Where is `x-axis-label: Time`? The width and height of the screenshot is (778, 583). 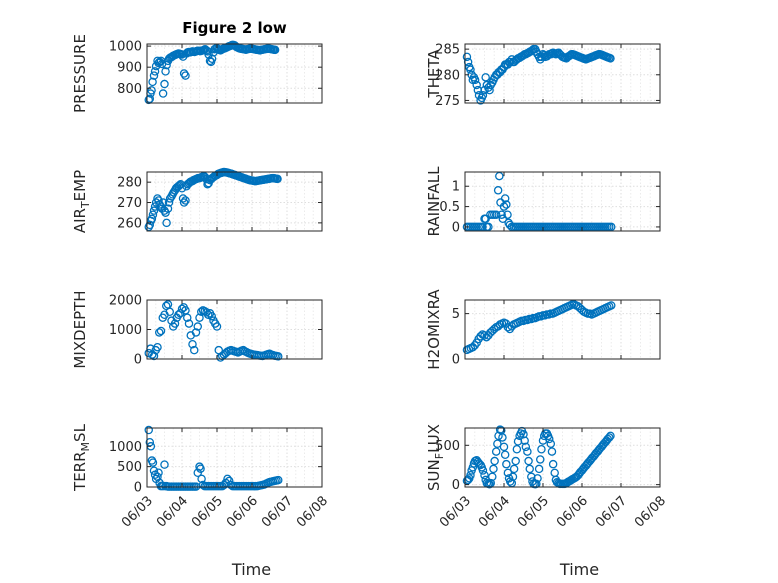 x-axis-label: Time is located at coordinates (251, 569).